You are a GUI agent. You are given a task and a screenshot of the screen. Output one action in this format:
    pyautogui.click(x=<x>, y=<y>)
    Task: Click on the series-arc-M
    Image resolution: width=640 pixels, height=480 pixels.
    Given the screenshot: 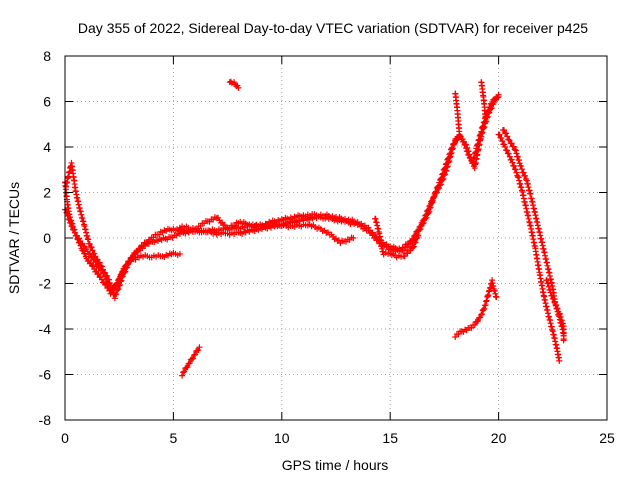 What is the action you would take?
    pyautogui.click(x=397, y=238)
    